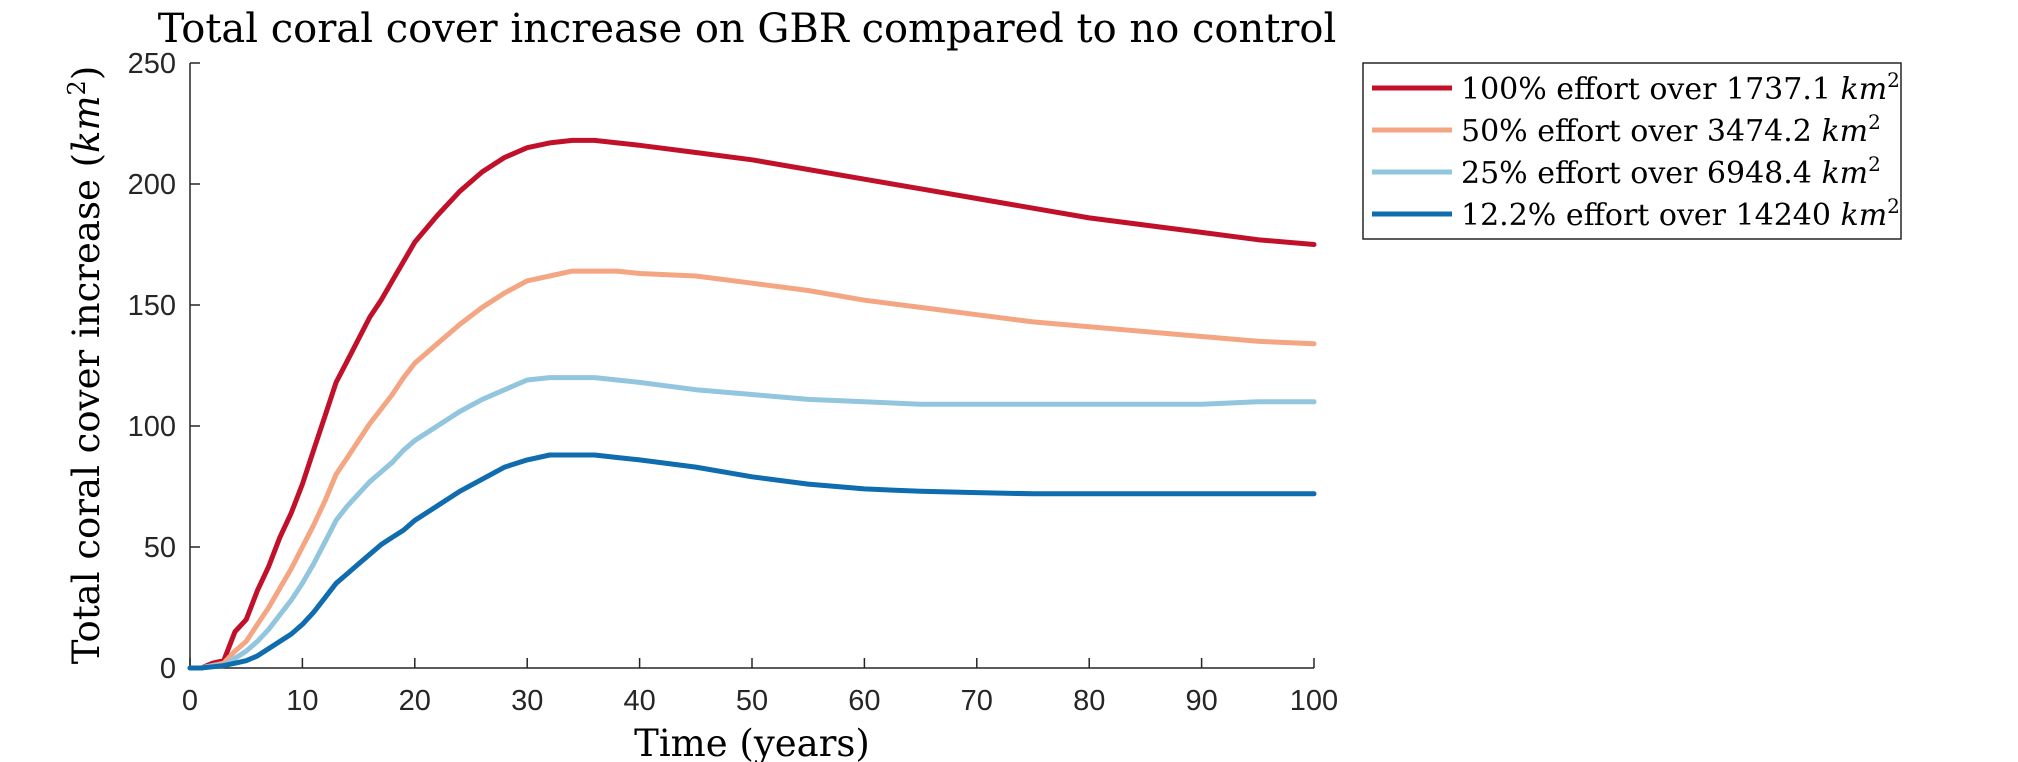 The width and height of the screenshot is (2018, 762). What do you see at coordinates (152, 185) in the screenshot?
I see `y-tick-label: 200` at bounding box center [152, 185].